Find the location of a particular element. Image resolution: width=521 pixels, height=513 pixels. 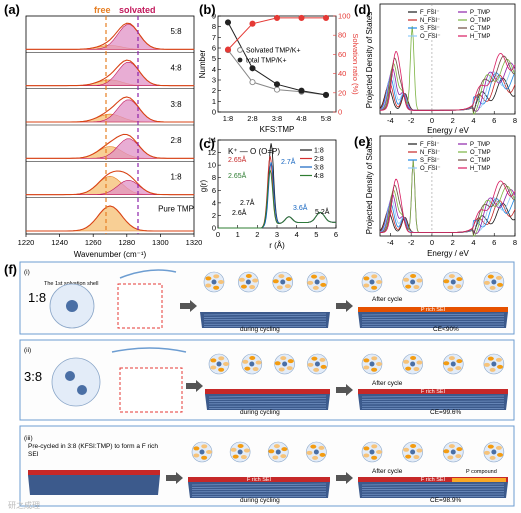

peak-annotation: 5.2Å is located at coordinates (322, 211).